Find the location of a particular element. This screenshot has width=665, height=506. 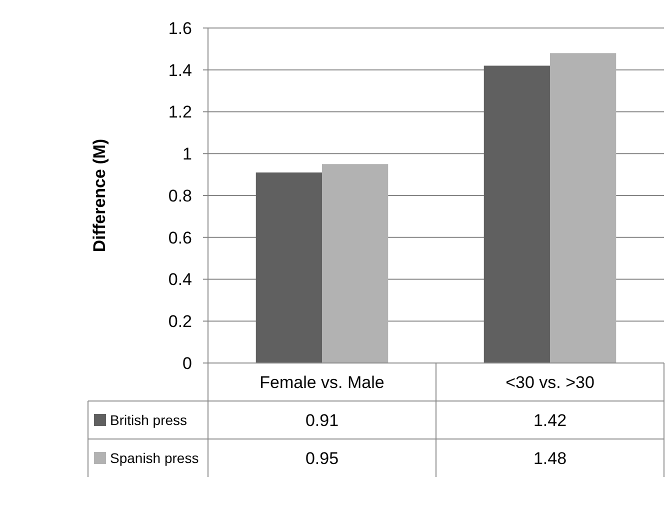

y-tick-label: 1.4 is located at coordinates (180, 70).